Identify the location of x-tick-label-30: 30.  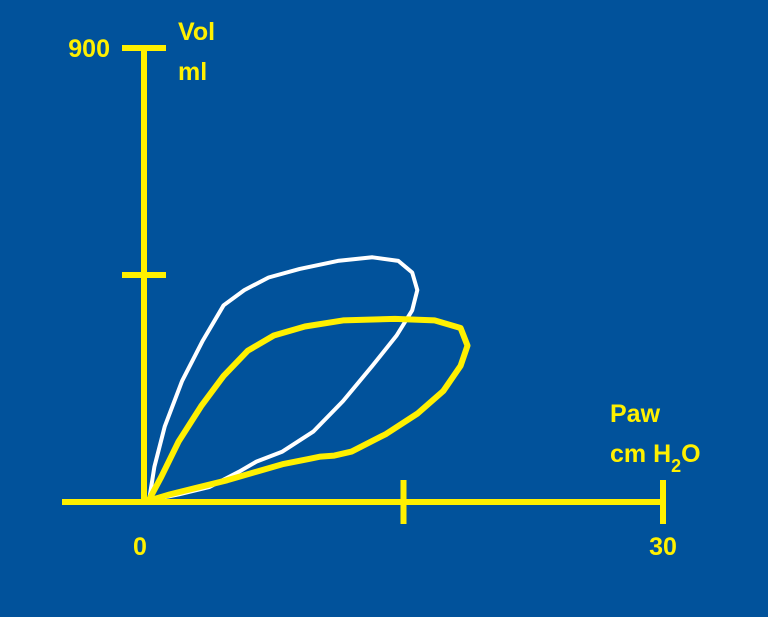
(663, 547).